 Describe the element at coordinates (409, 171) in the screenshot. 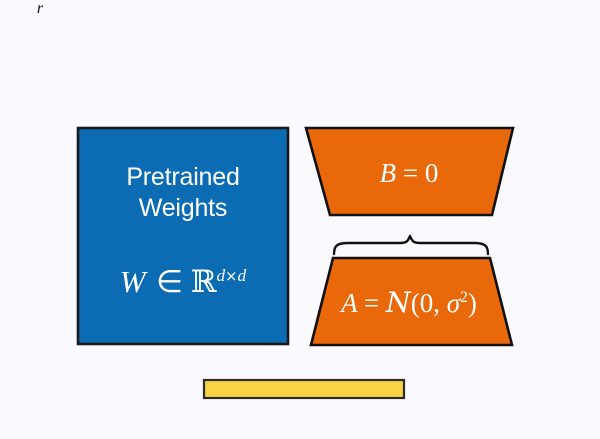

I see `matrix-b-block` at that location.